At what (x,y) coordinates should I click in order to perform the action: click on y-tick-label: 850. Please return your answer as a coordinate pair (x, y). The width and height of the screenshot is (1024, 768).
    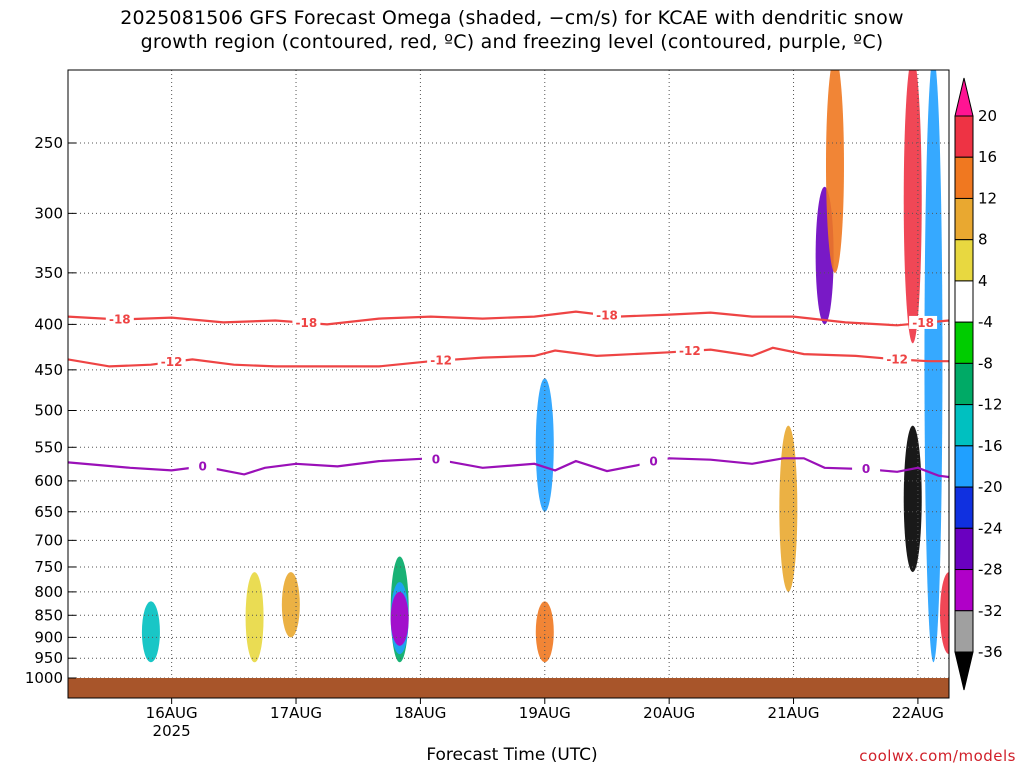
    Looking at the image, I should click on (48, 615).